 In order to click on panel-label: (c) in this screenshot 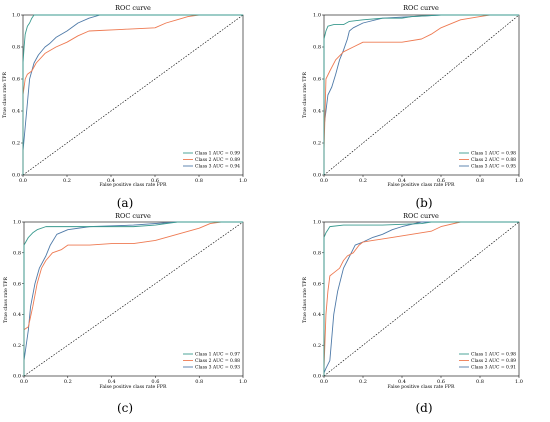, I will do `click(125, 408)`.